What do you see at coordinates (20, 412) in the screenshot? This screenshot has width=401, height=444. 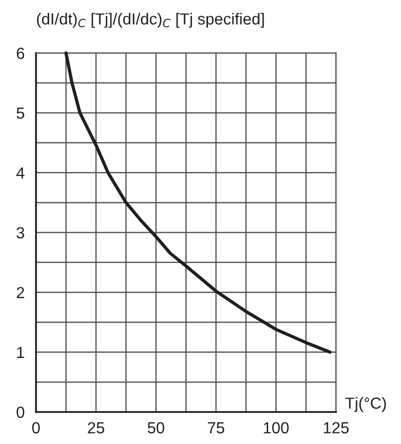 I see `y-tick-label: 0` at bounding box center [20, 412].